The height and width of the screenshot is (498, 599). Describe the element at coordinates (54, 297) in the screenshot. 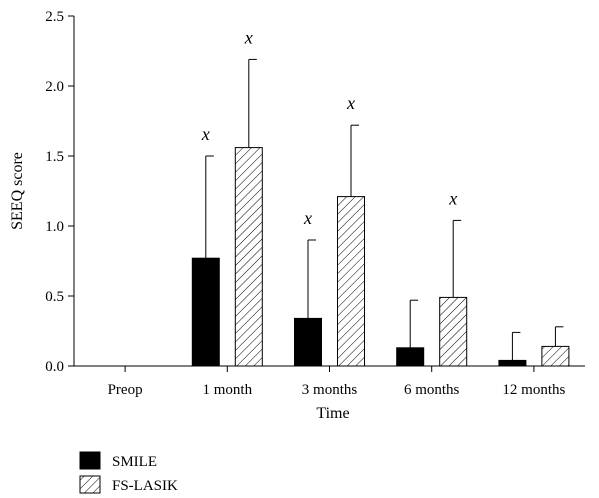

I see `y-tick-label: 0.5` at that location.